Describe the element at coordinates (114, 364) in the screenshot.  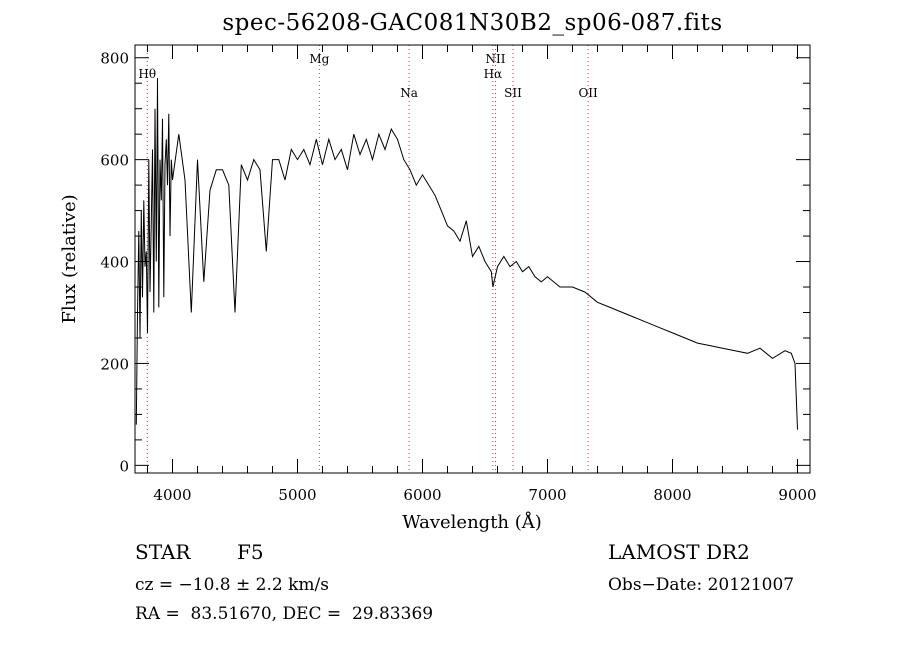
I see `y-tick-label: 200` at that location.